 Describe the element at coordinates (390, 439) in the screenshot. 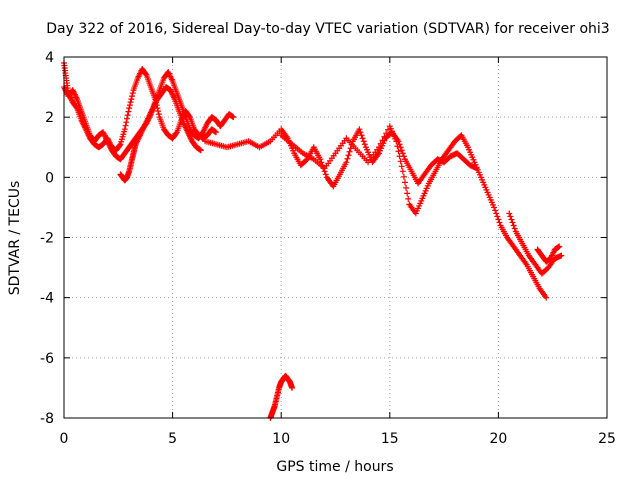

I see `x-tick-label: 15` at that location.